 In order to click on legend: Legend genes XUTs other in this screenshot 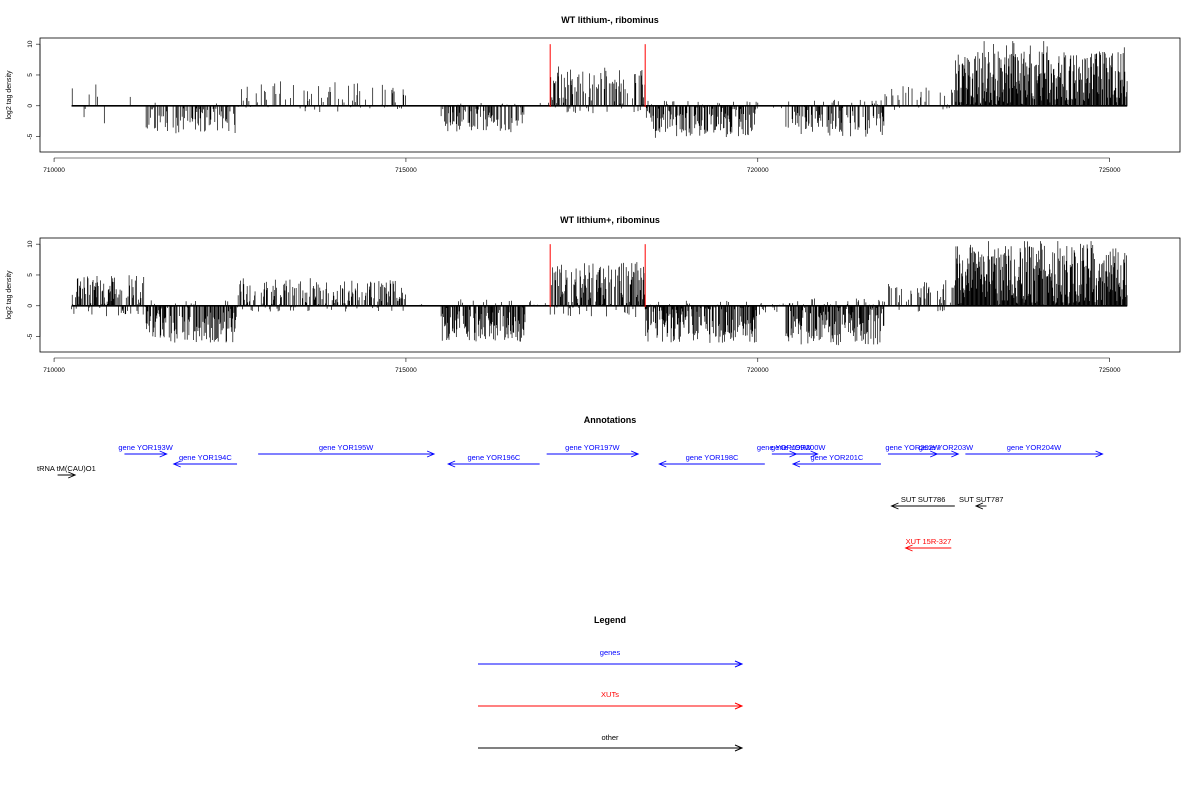, I will do `click(611, 683)`.